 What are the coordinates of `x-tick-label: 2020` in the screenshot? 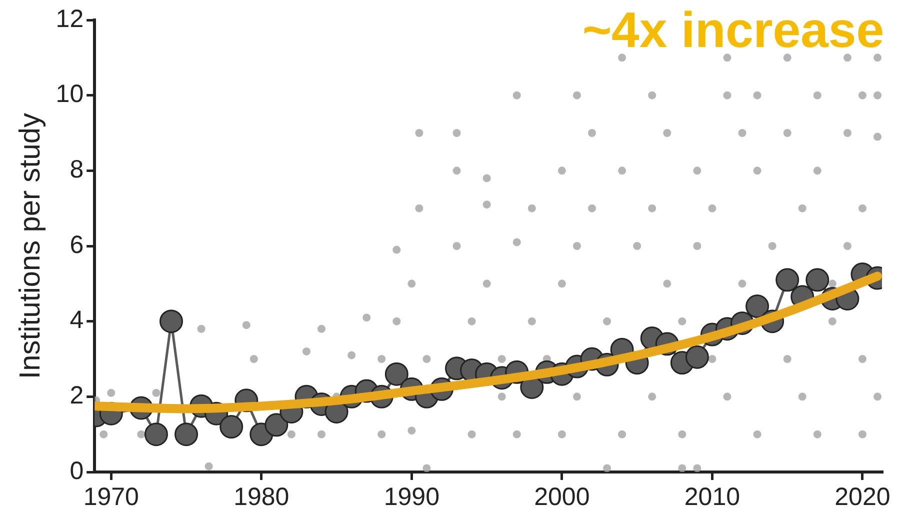 It's located at (862, 496).